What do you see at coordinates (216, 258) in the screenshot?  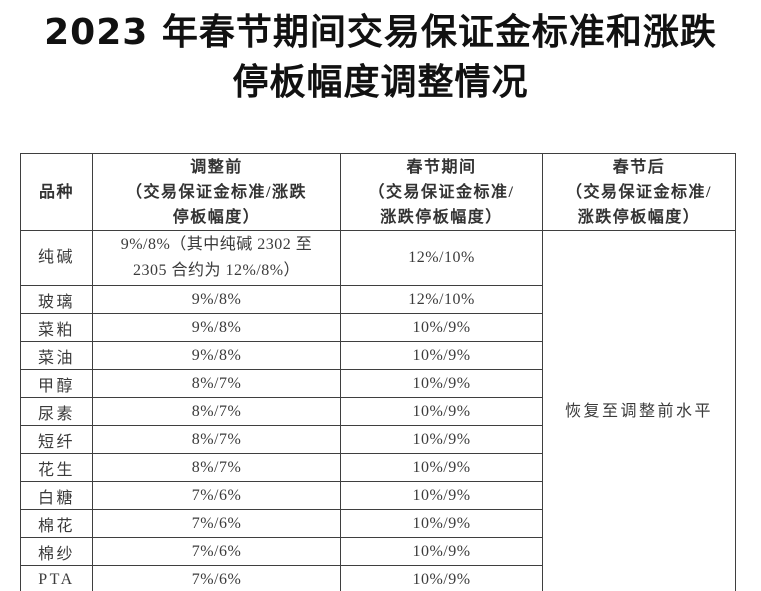 I see `before-cell: 9%/8%（其中纯碱 2302 至 2305 合约为 12%/8%）` at bounding box center [216, 258].